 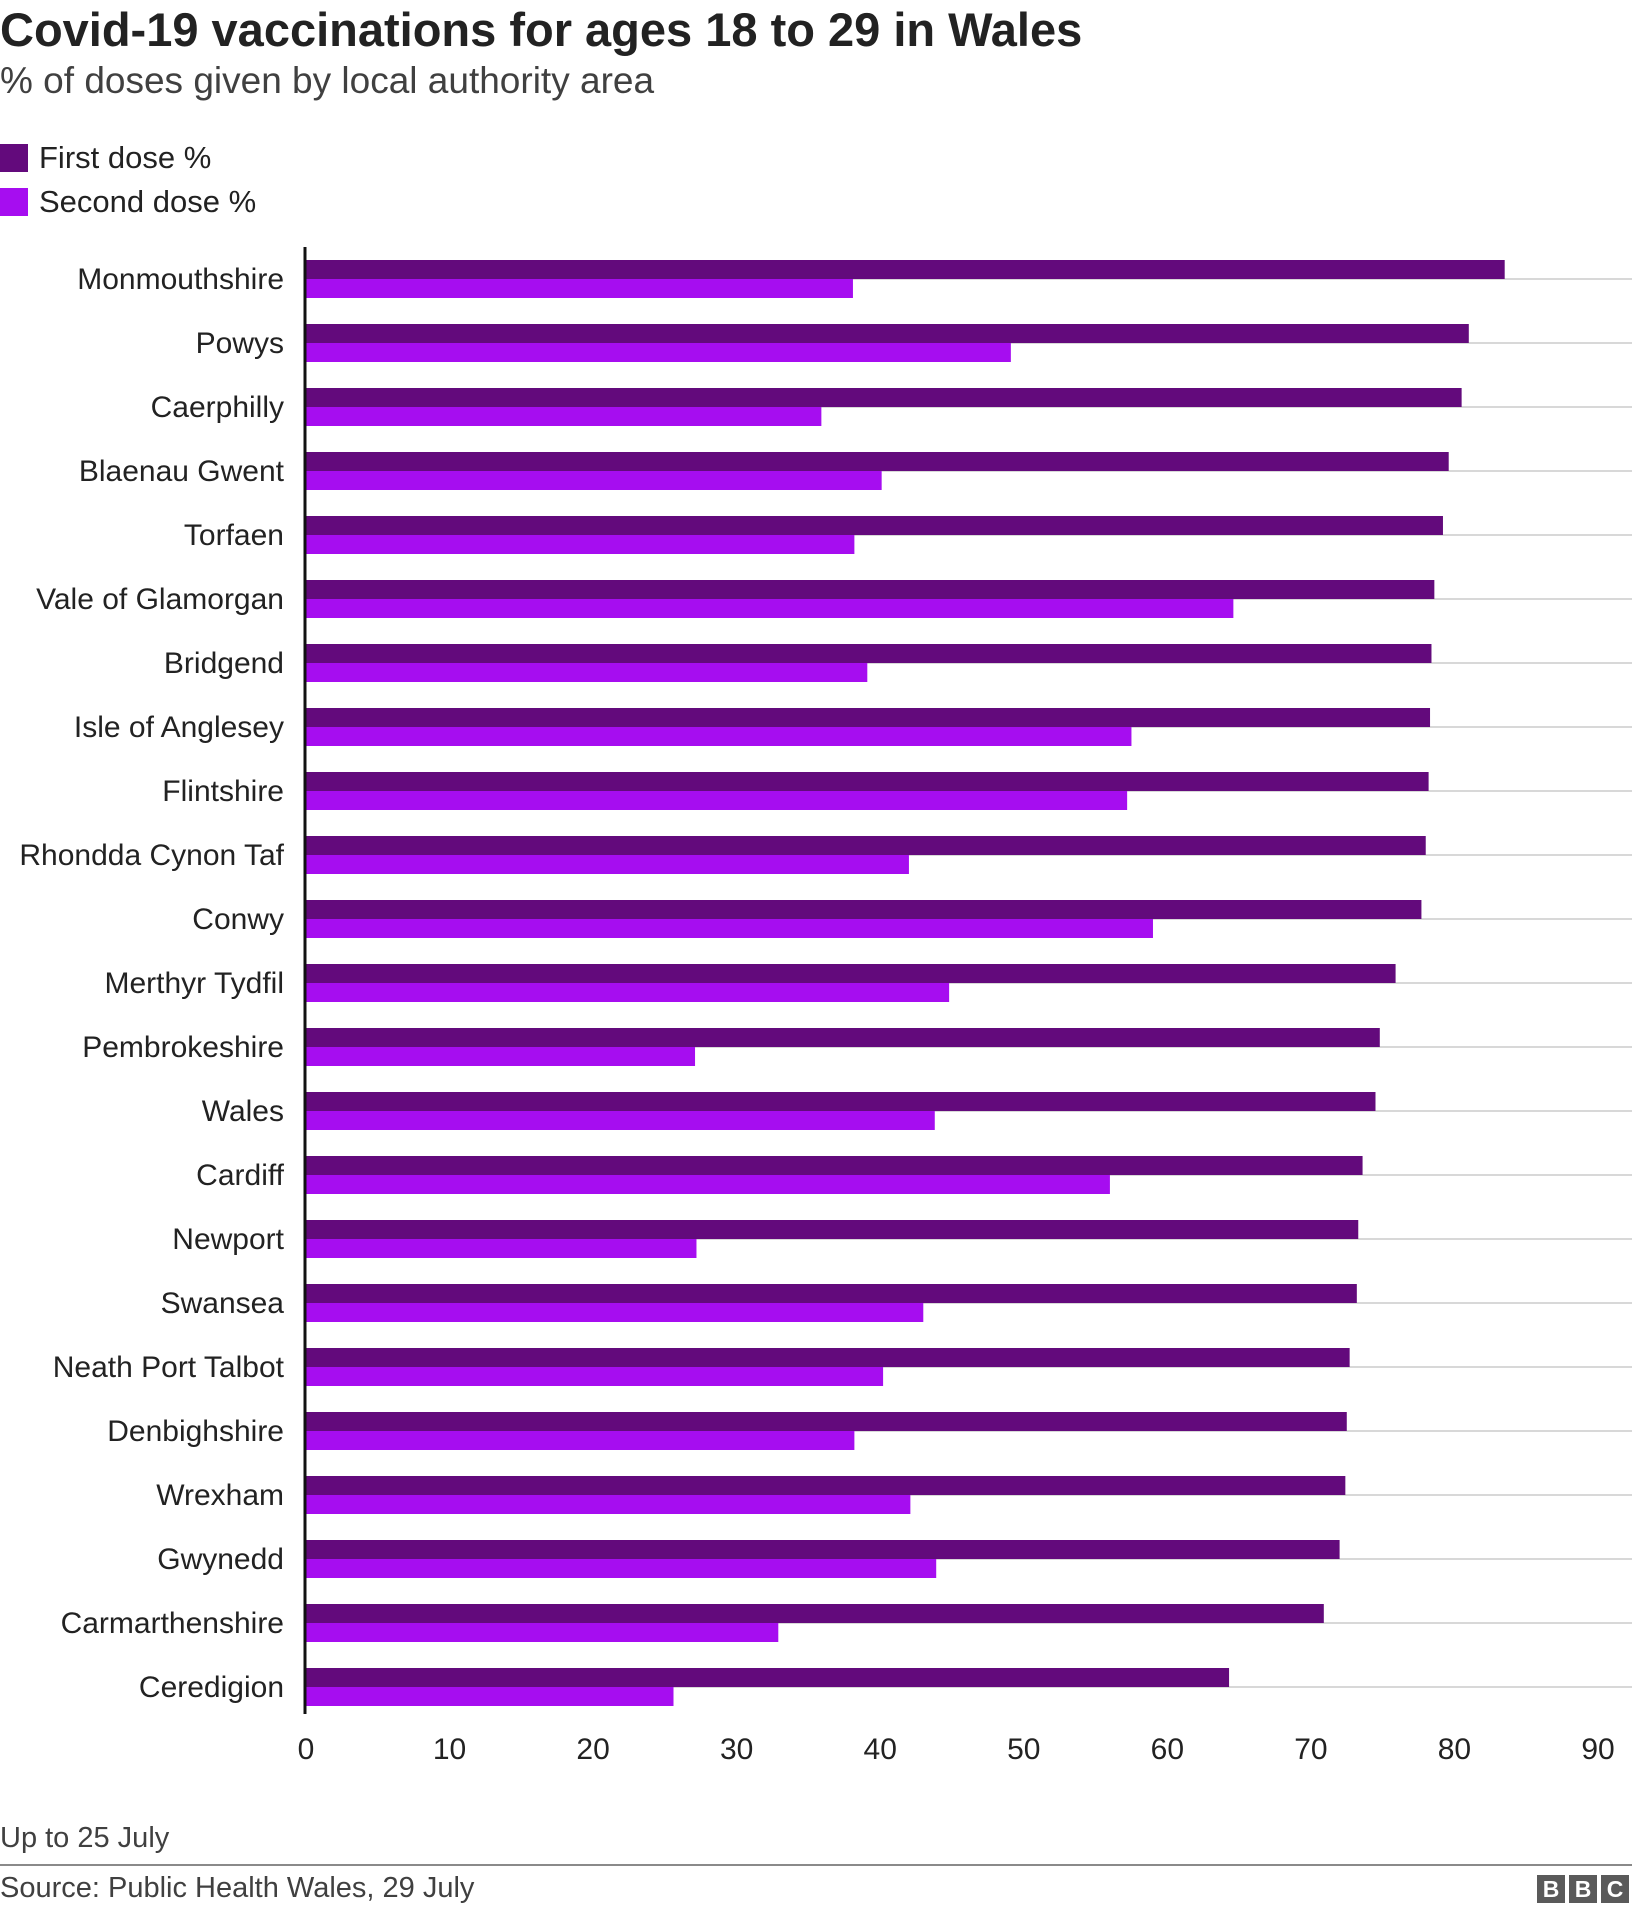 What do you see at coordinates (224, 663) in the screenshot?
I see `category-label: Bridgend` at bounding box center [224, 663].